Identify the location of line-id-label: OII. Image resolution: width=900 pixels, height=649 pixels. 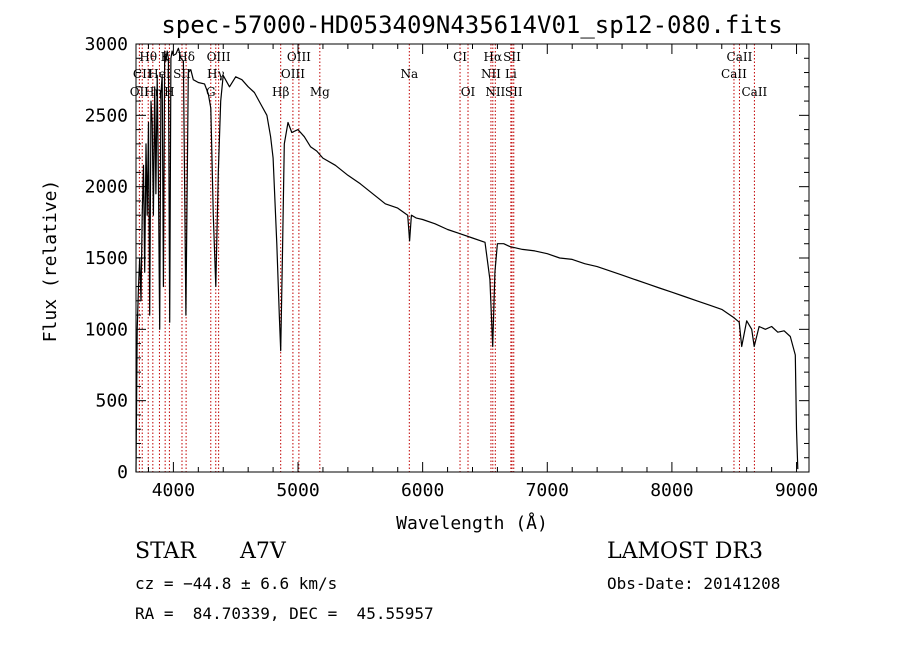
(140, 92).